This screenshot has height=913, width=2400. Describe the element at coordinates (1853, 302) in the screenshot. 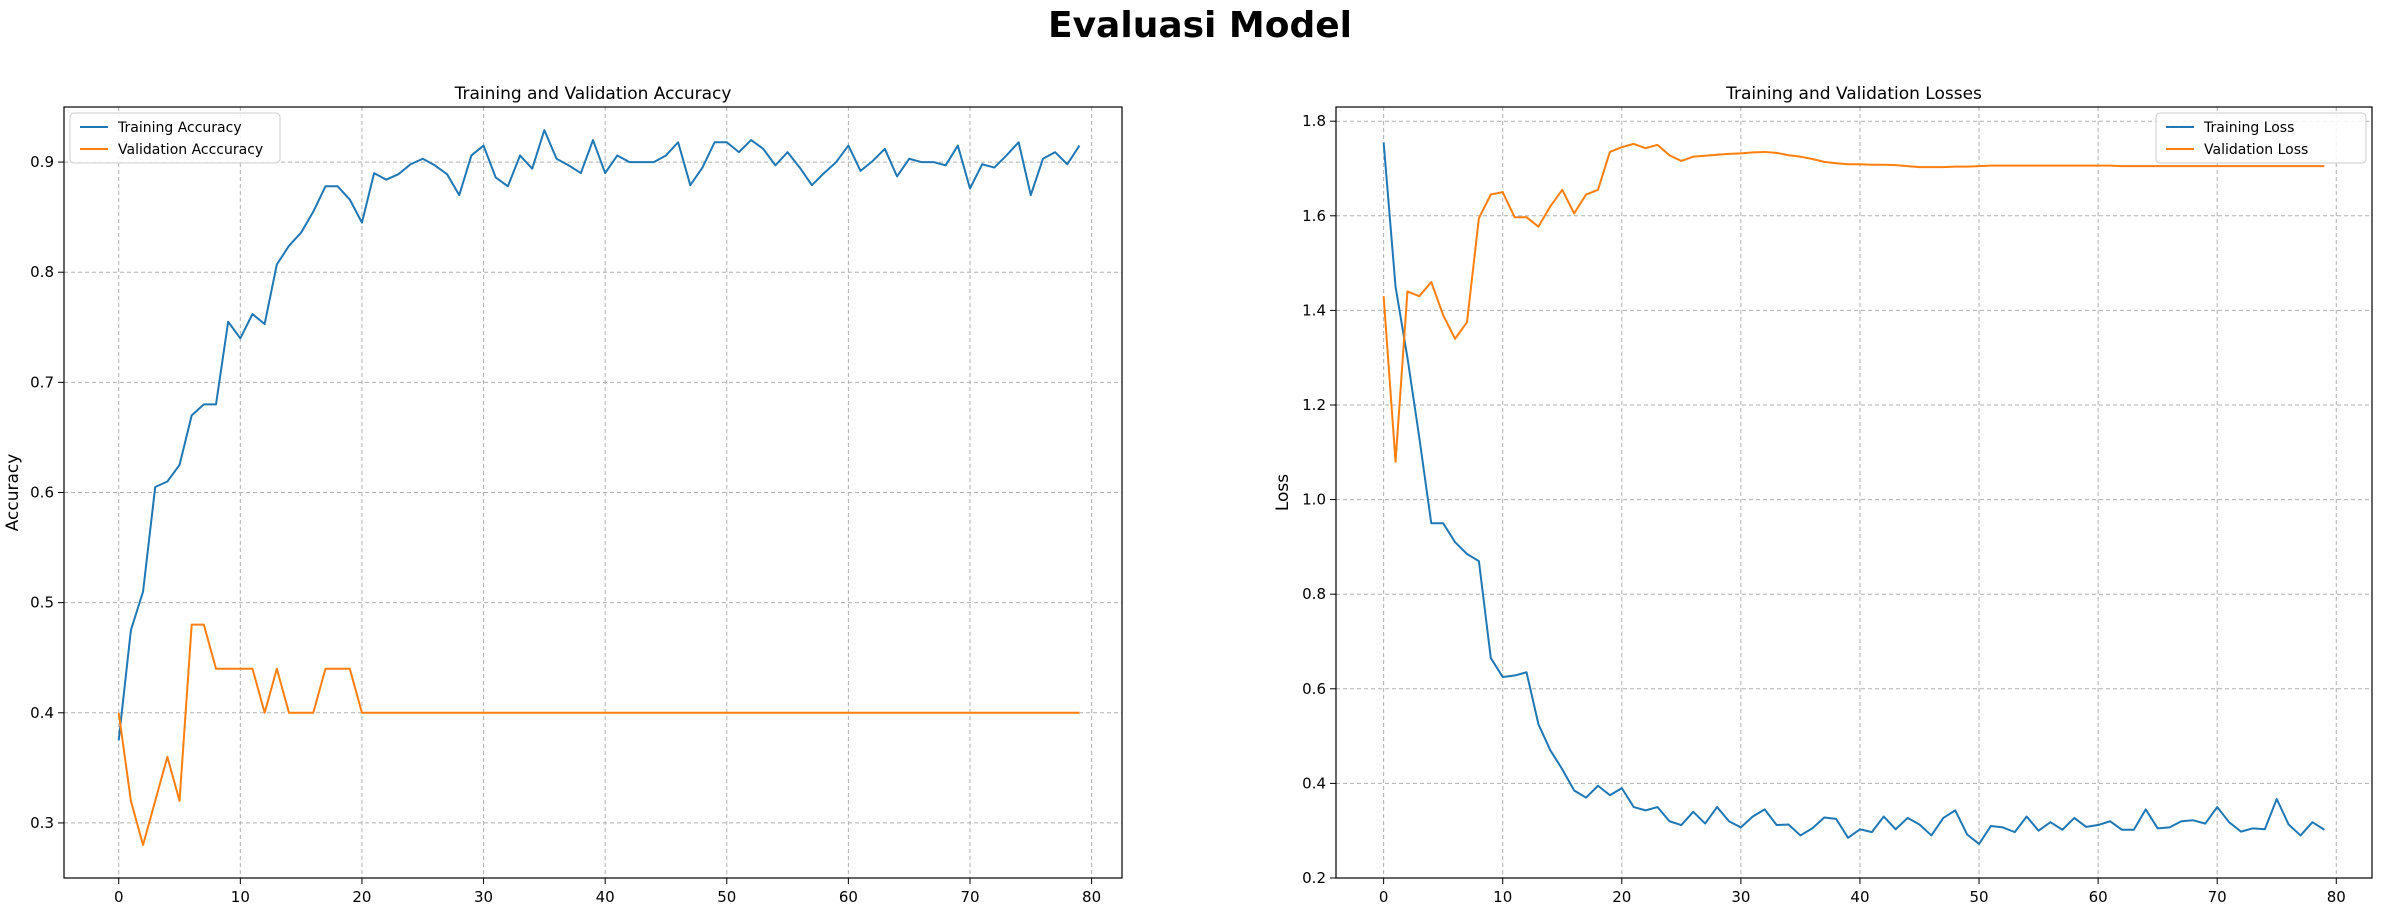

I see `series-line-validation-loss` at that location.